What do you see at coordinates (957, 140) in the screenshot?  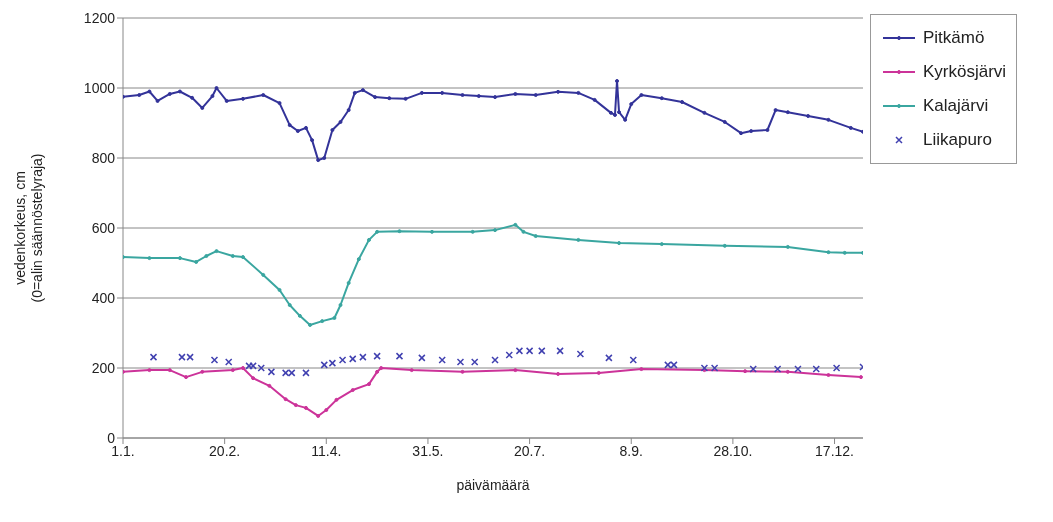 I see `legend-label: Liikapuro` at bounding box center [957, 140].